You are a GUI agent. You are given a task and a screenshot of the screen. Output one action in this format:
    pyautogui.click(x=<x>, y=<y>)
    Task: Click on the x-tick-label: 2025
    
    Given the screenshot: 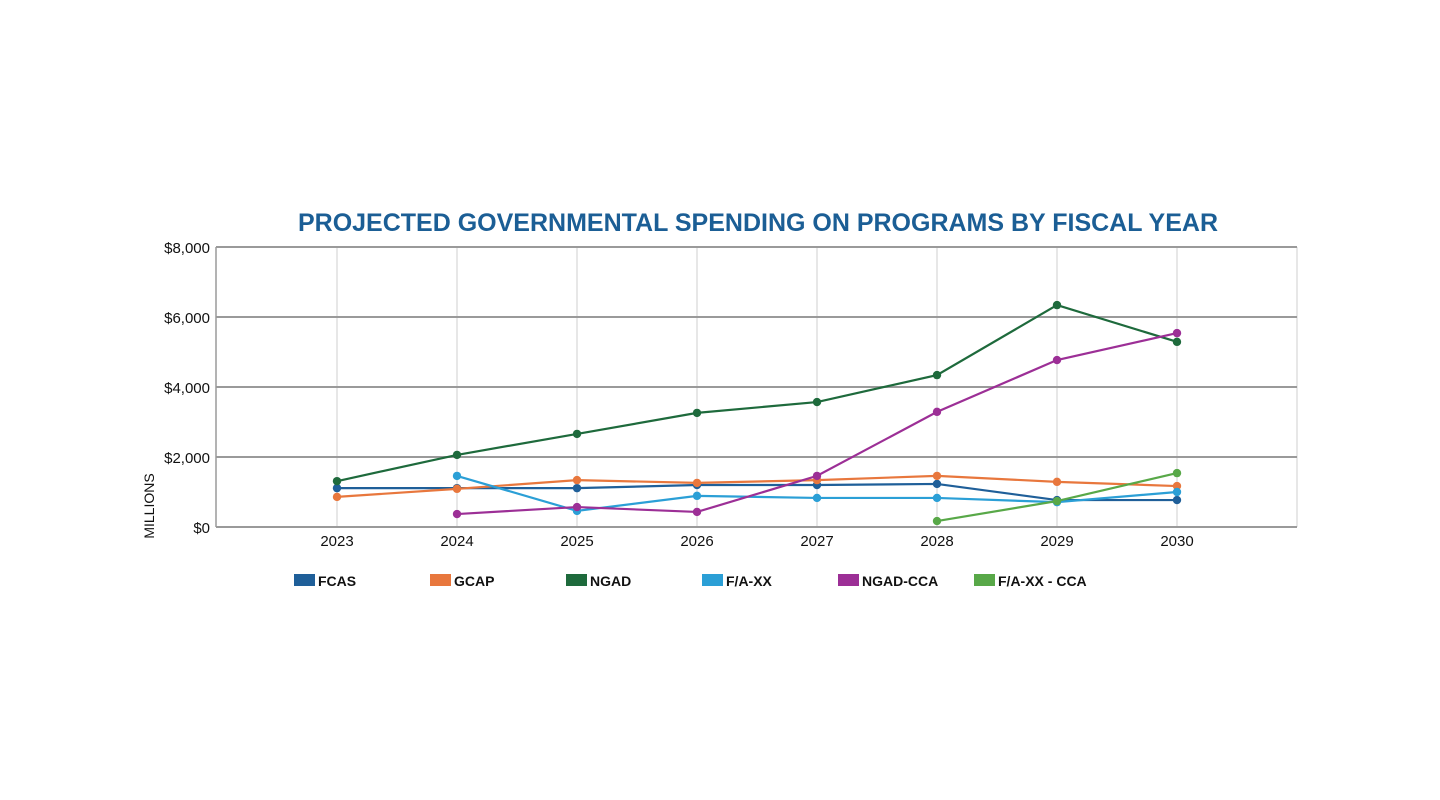 What is the action you would take?
    pyautogui.click(x=576, y=541)
    